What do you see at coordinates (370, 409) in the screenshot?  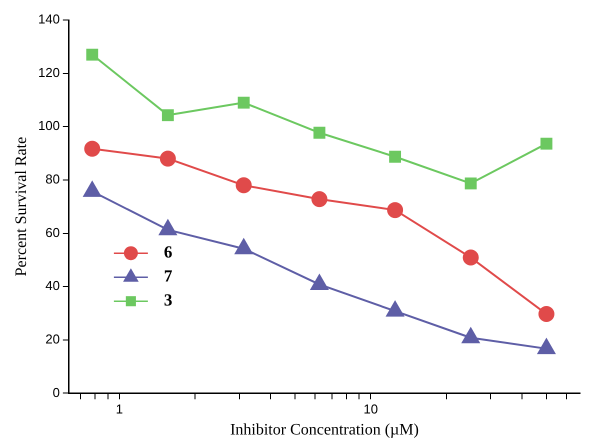 I see `x-tick-label: 10` at bounding box center [370, 409].